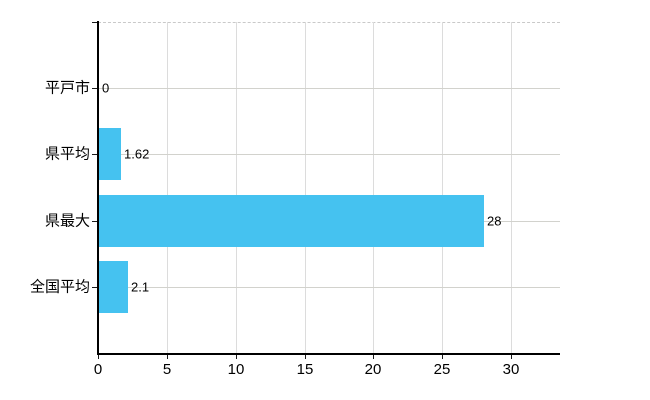  I want to click on category-label: 県最大, so click(67, 221).